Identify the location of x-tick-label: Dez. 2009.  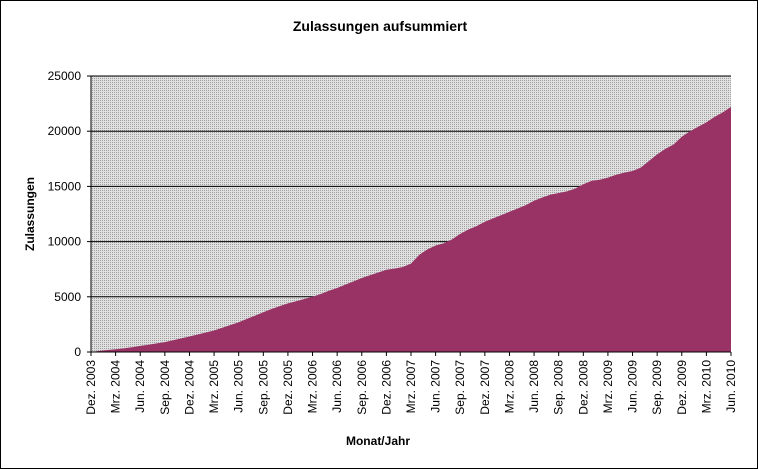
(682, 387).